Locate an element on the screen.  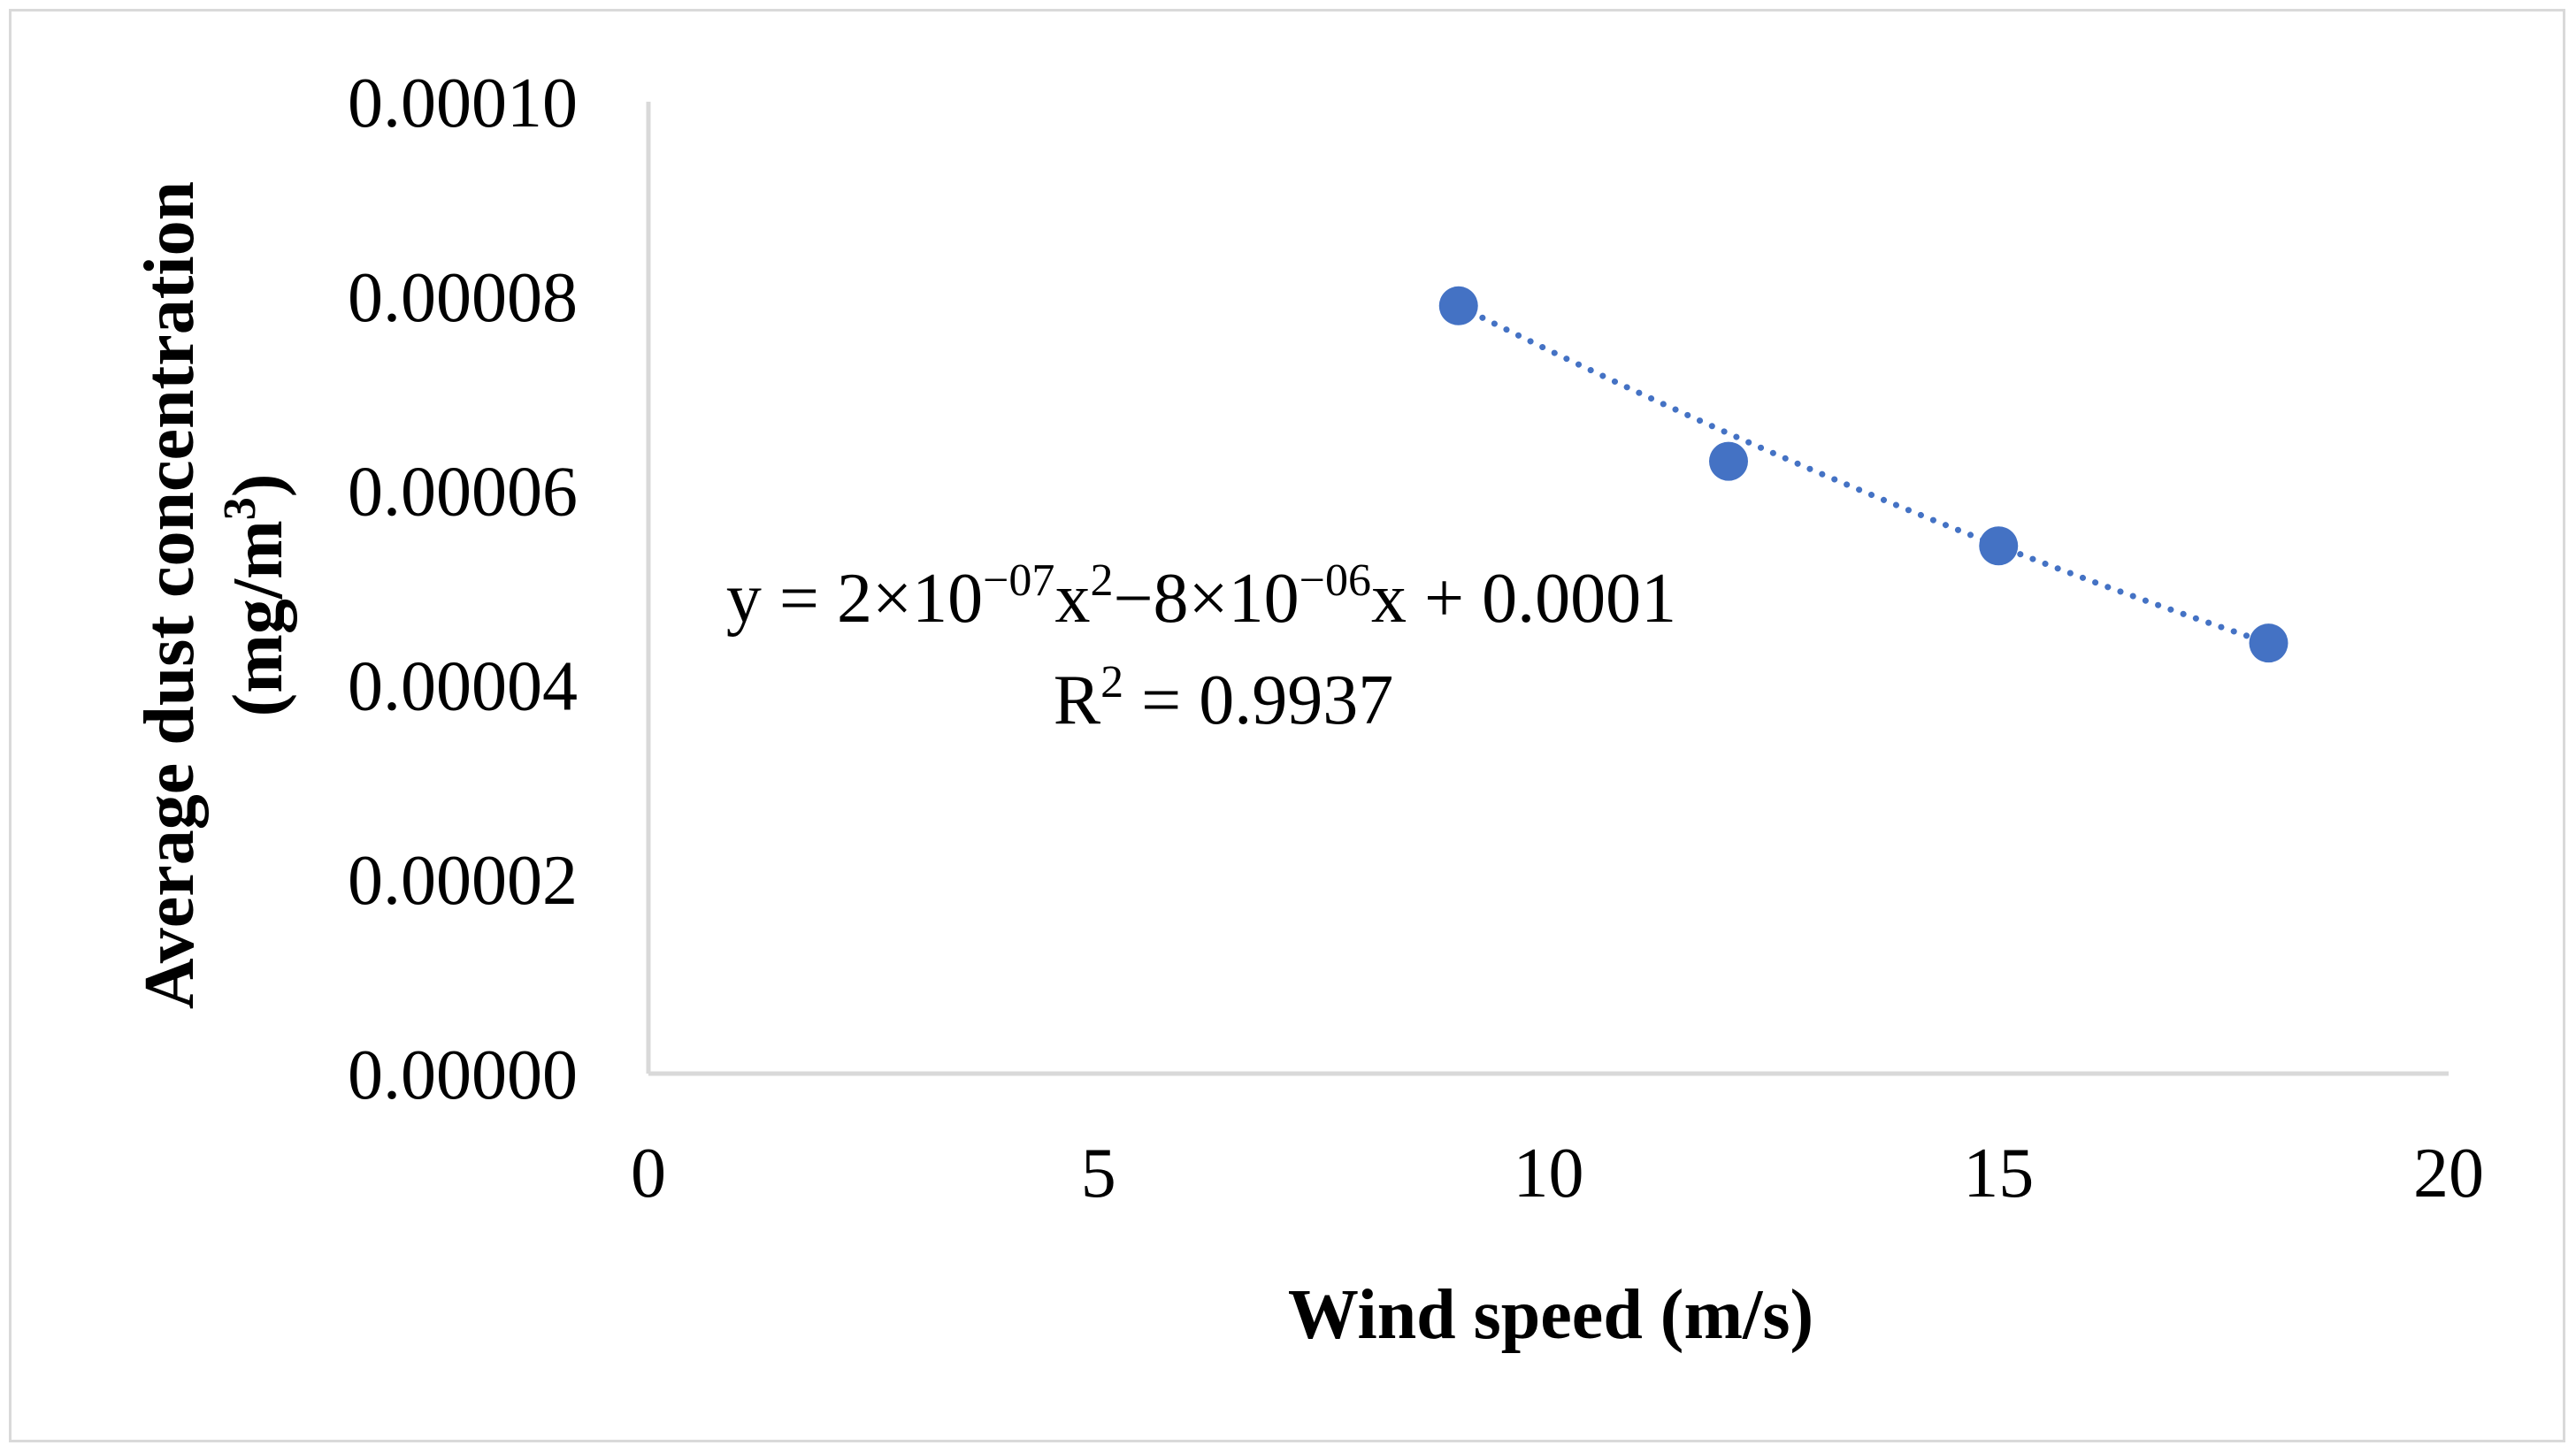
y-axis-title-line1: Average dust concentration is located at coordinates (170, 595).